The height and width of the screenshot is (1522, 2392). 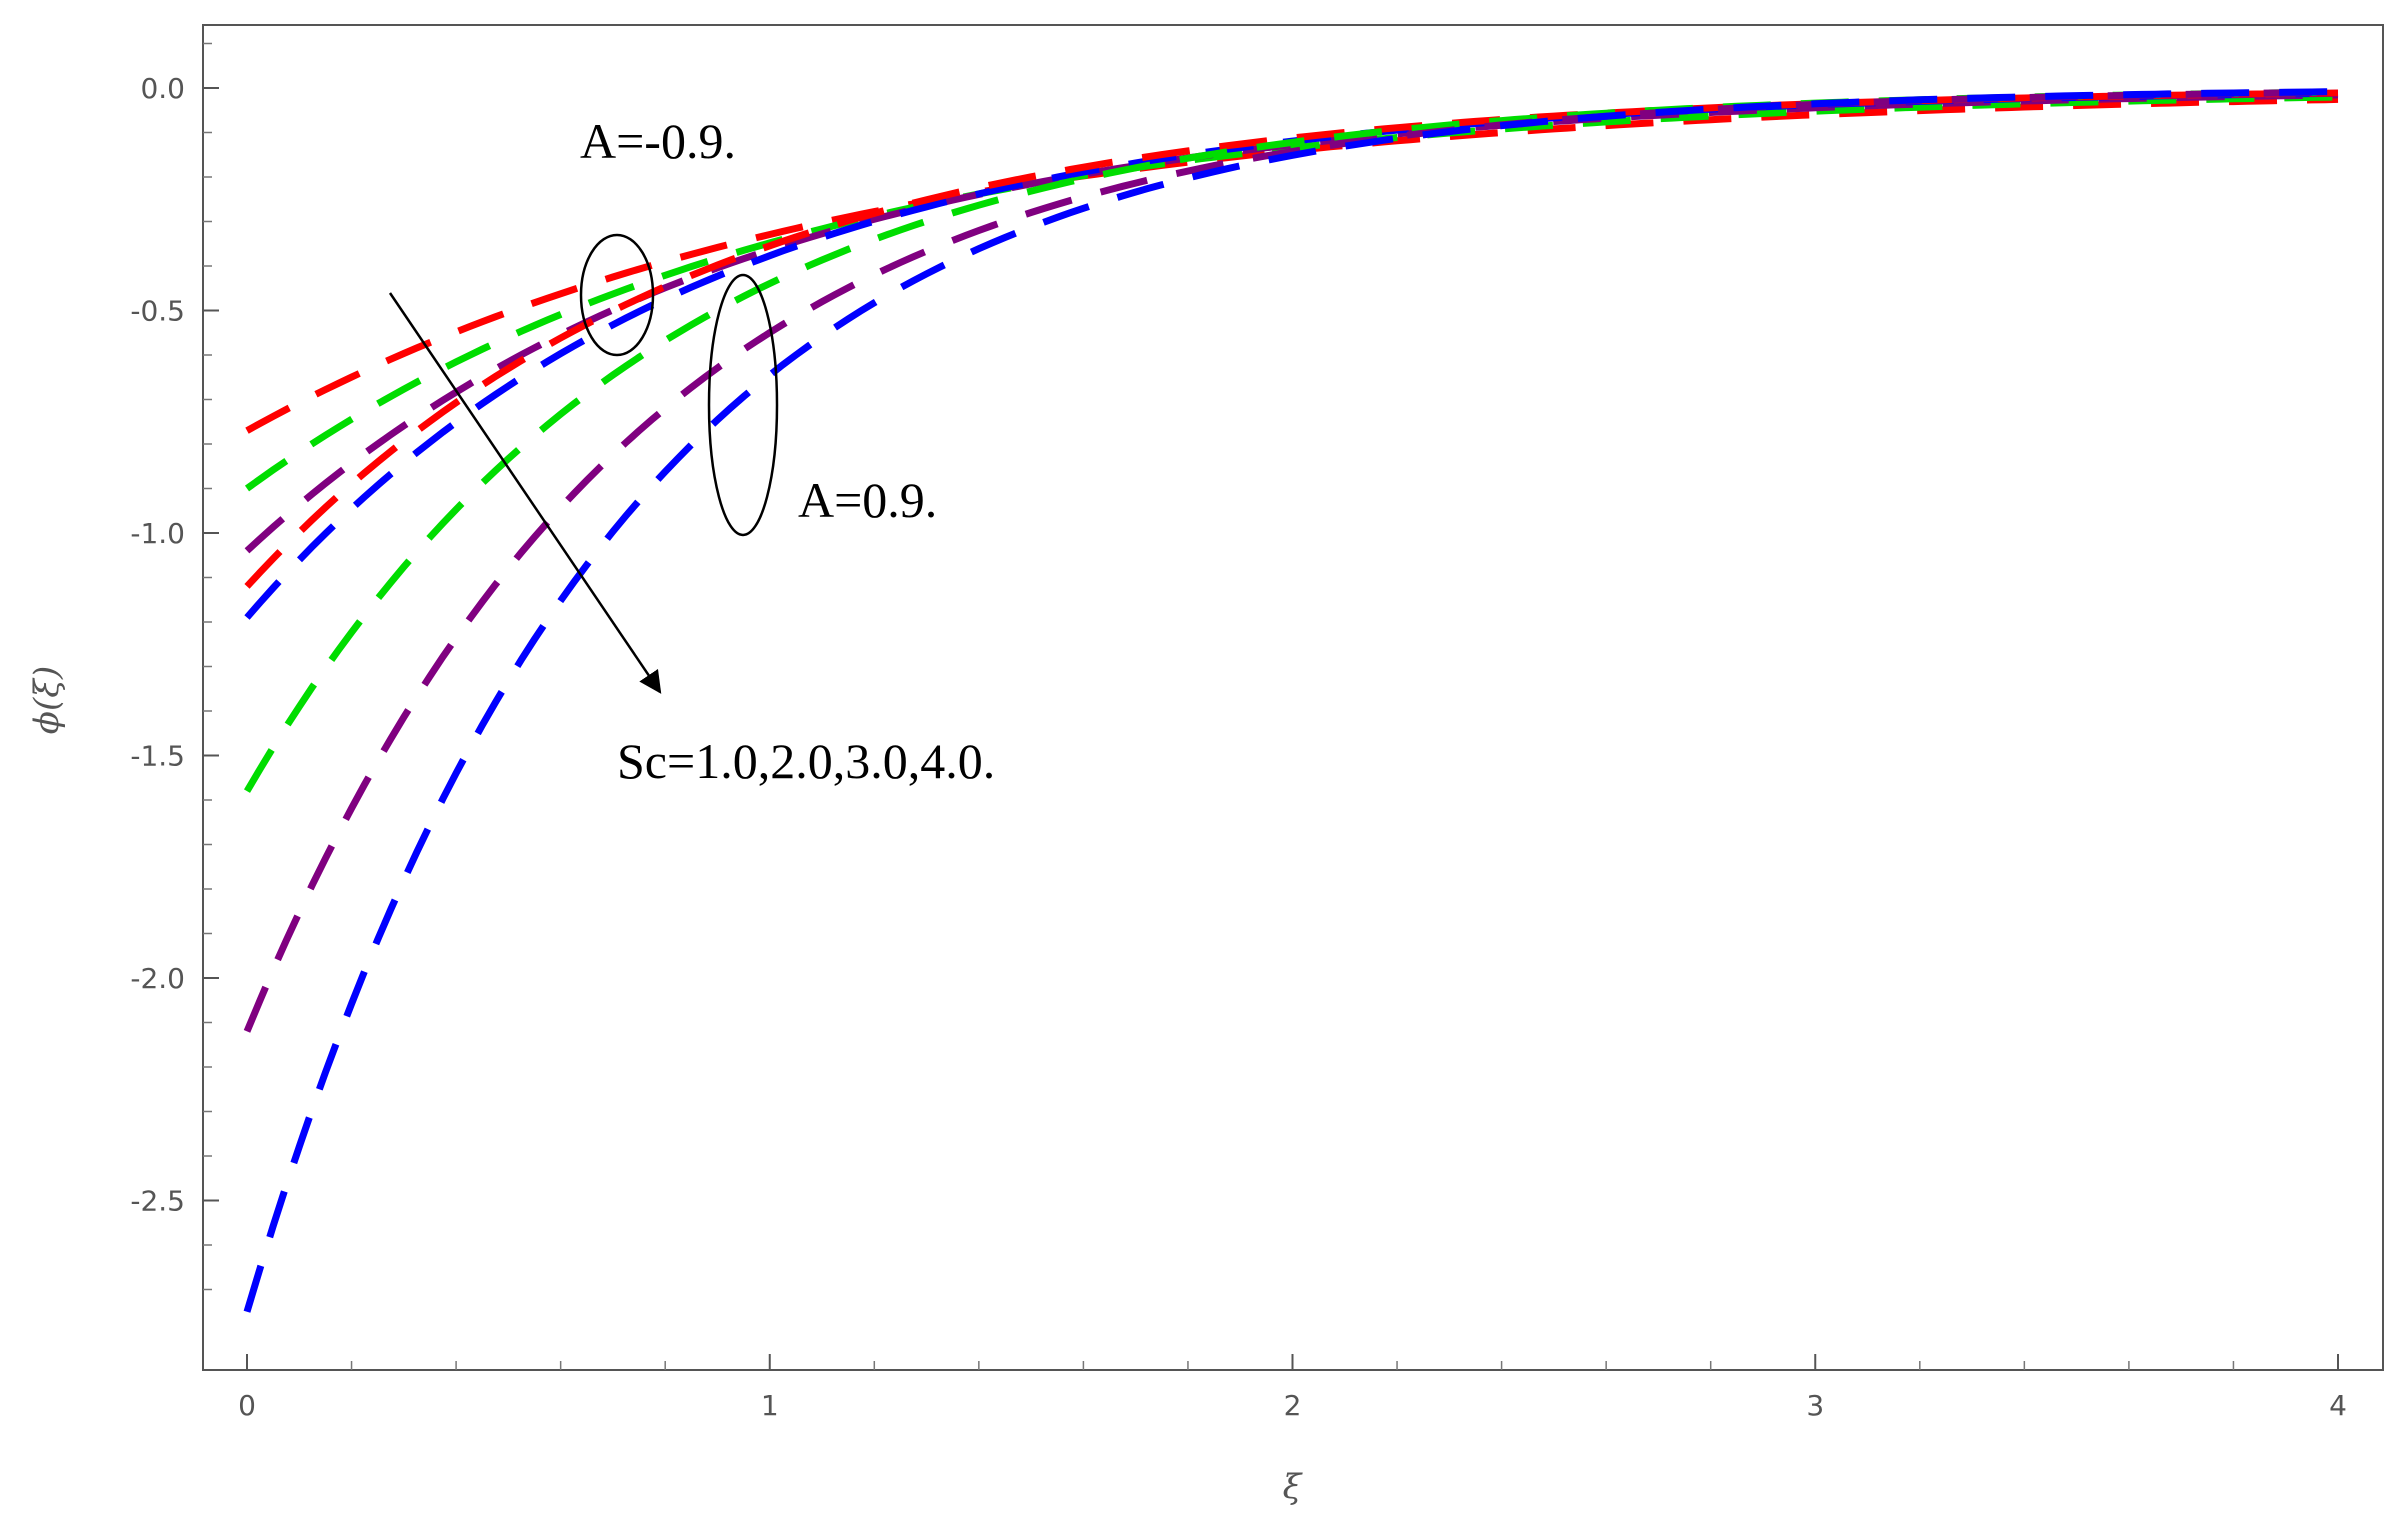 I want to click on x-tick-label: 4, so click(x=2338, y=1405).